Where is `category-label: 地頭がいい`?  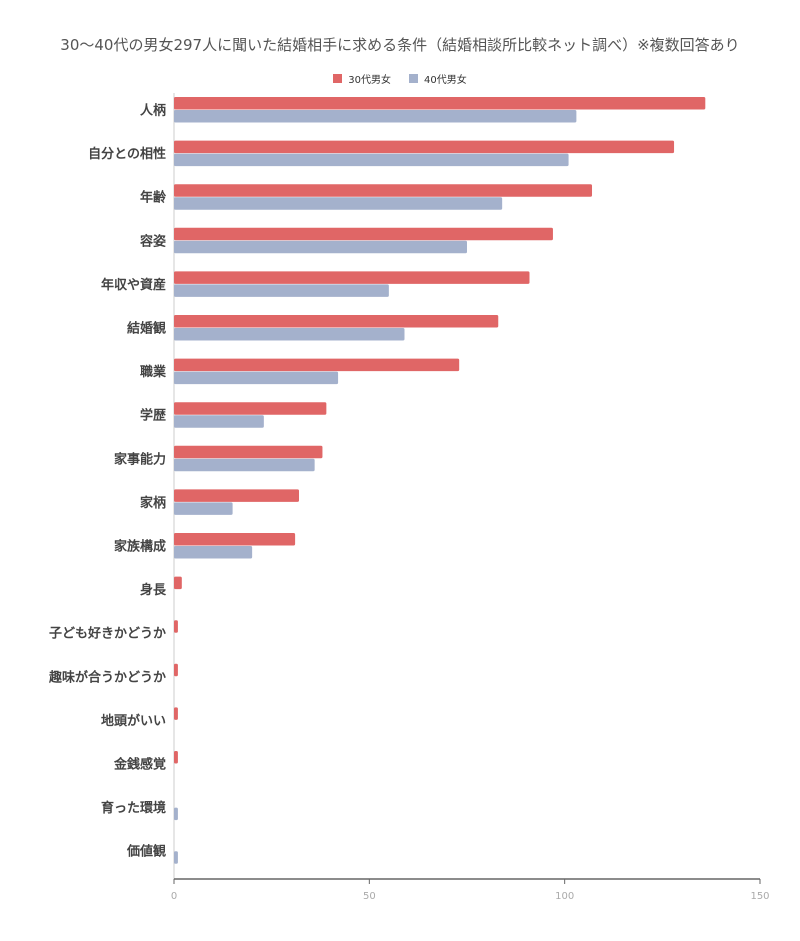 category-label: 地頭がいい is located at coordinates (133, 721).